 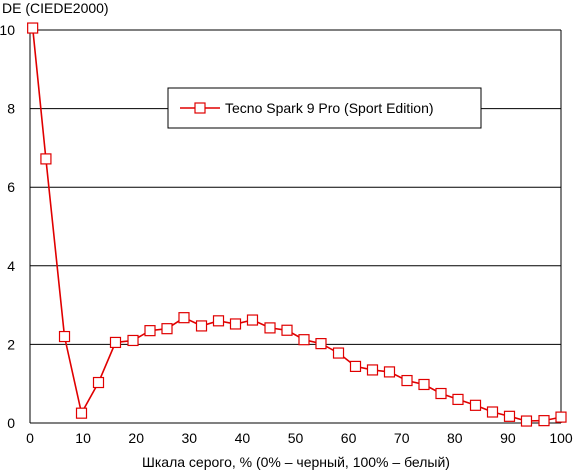 I want to click on y-tick-label: 0, so click(x=11, y=423).